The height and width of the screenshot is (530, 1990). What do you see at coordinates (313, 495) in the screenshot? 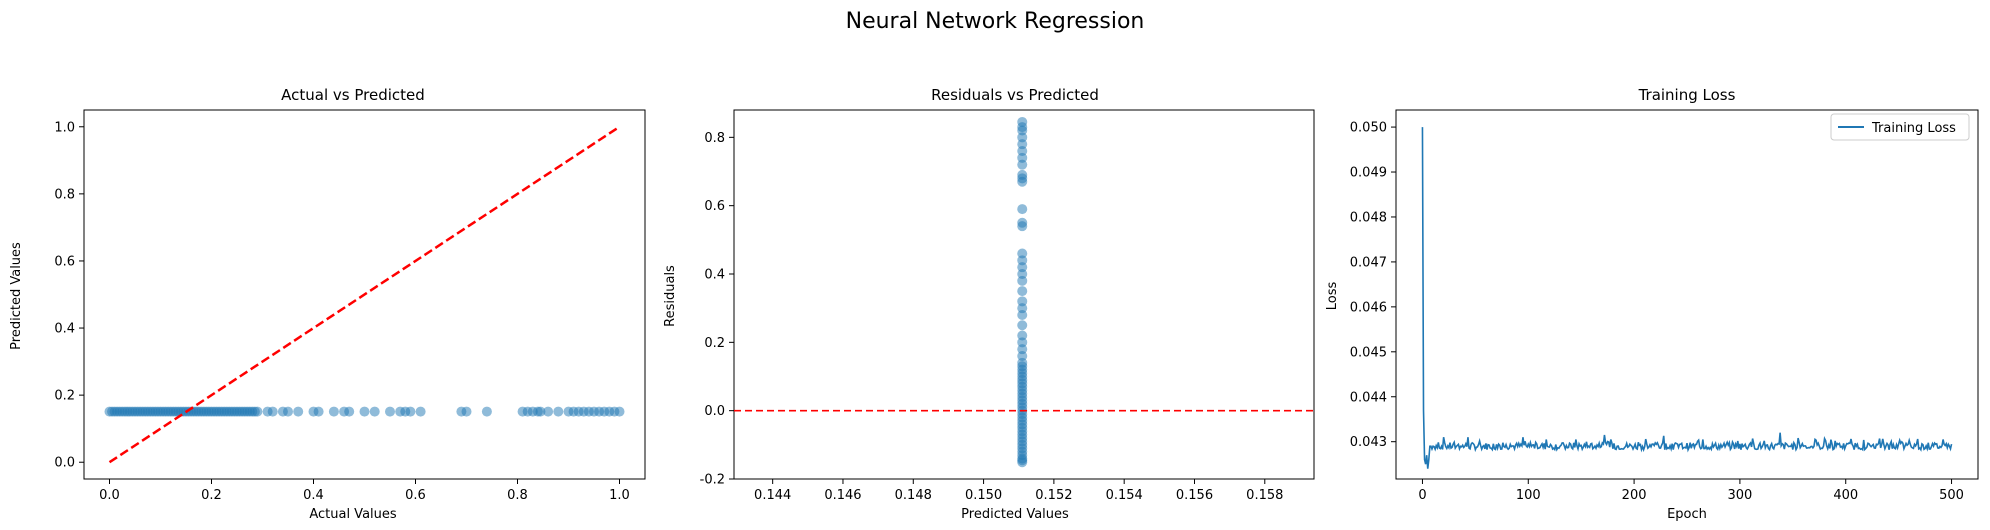
I see `x-tick-label: 0.4` at bounding box center [313, 495].